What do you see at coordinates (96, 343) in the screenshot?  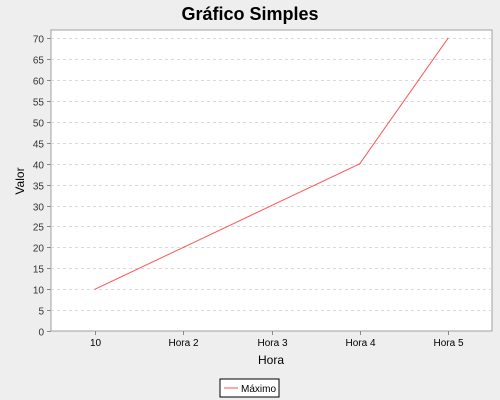 I see `x-tick-label: 10` at bounding box center [96, 343].